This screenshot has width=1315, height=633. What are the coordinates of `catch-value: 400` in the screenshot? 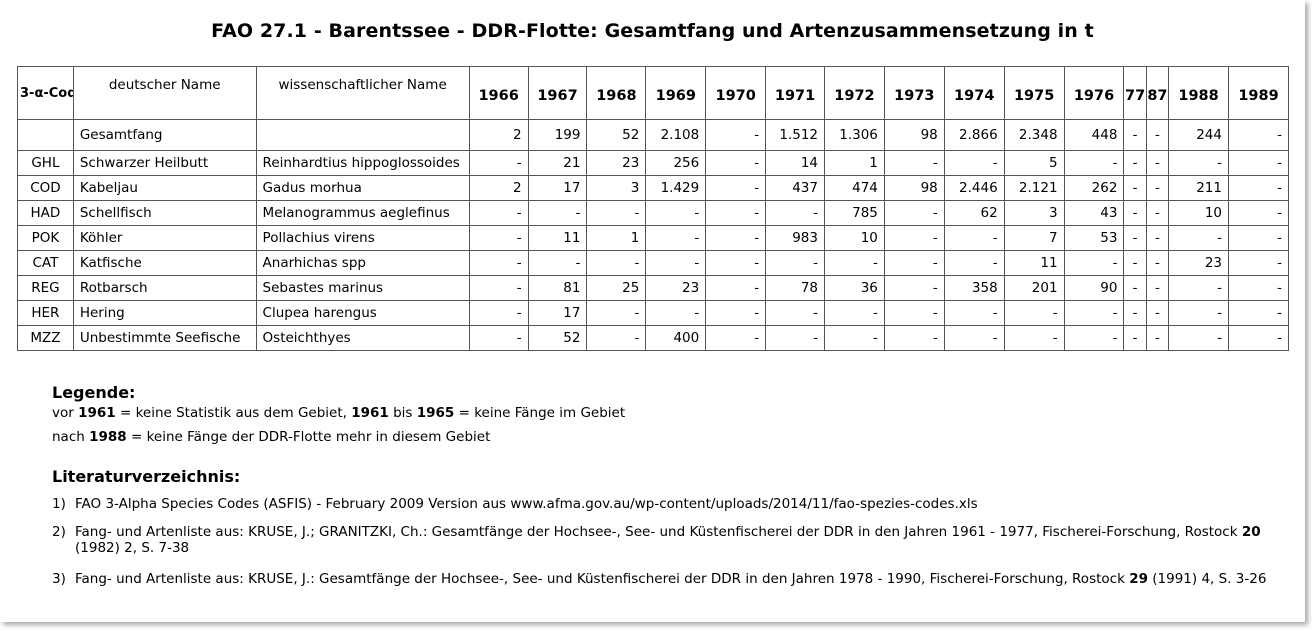 It's located at (676, 338).